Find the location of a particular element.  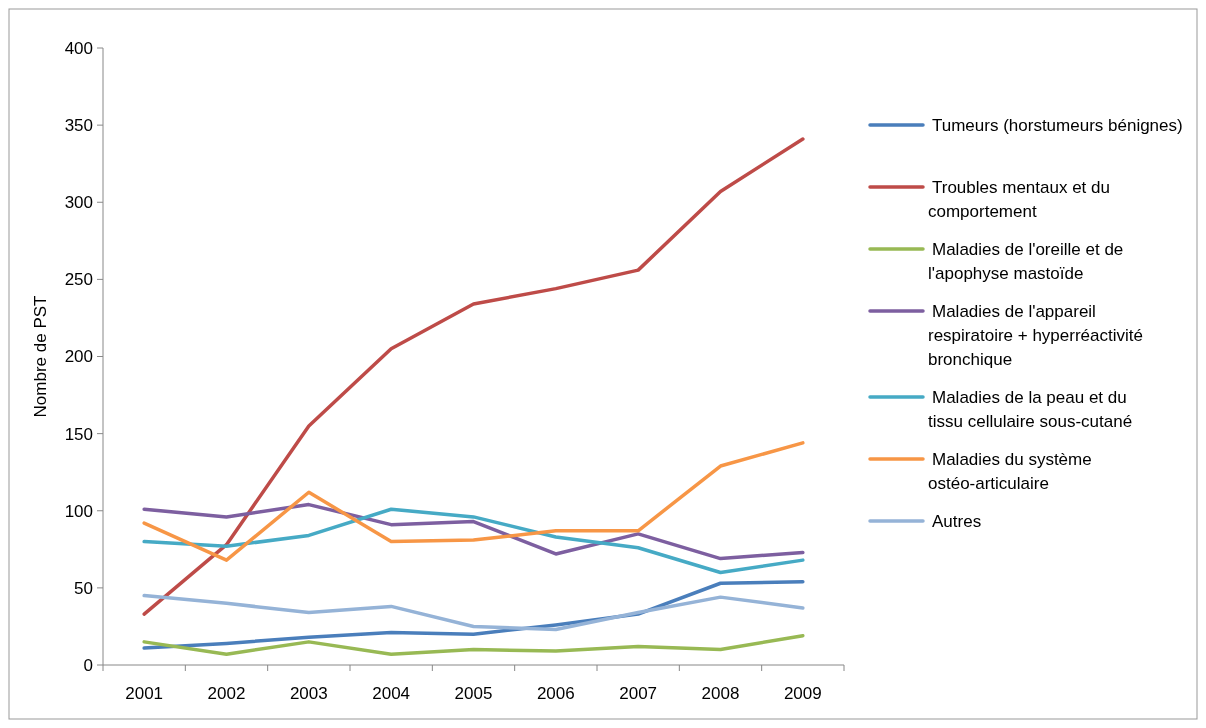

y-tick-label: 200 is located at coordinates (78, 357).